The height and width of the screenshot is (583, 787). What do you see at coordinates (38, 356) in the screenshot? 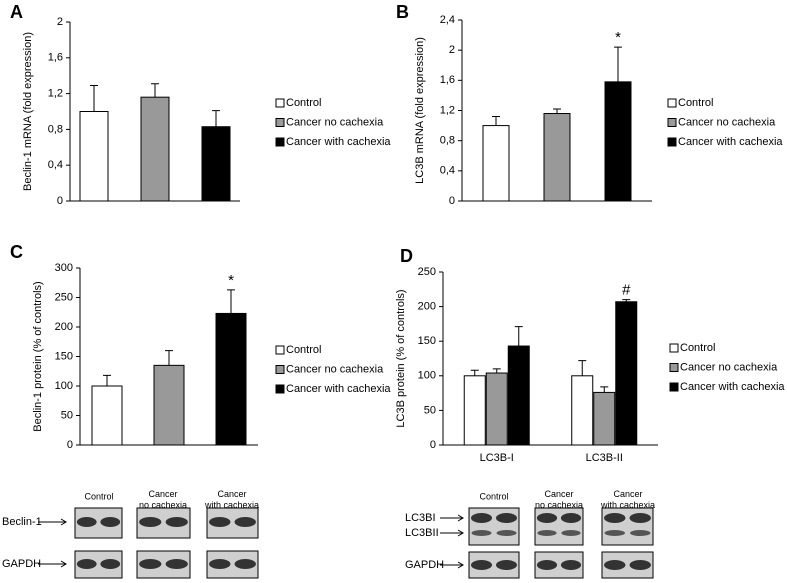
I see `y-axis-title: Beclin-1 protein (% of controls)` at bounding box center [38, 356].